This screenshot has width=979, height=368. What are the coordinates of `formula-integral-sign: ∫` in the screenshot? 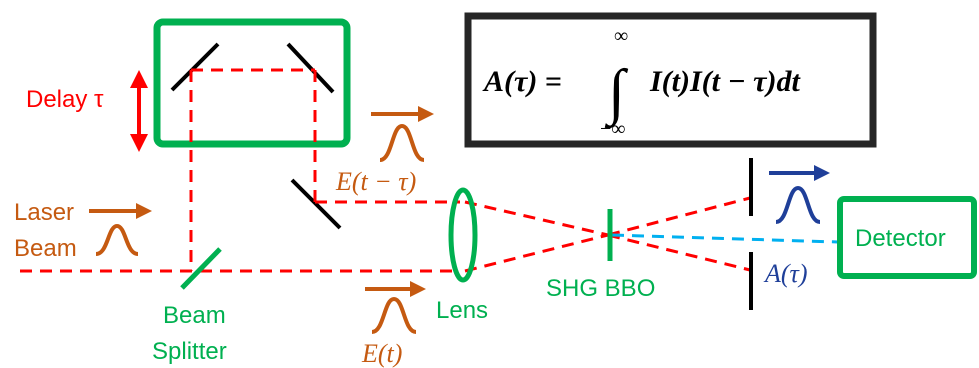 It's located at (616, 93).